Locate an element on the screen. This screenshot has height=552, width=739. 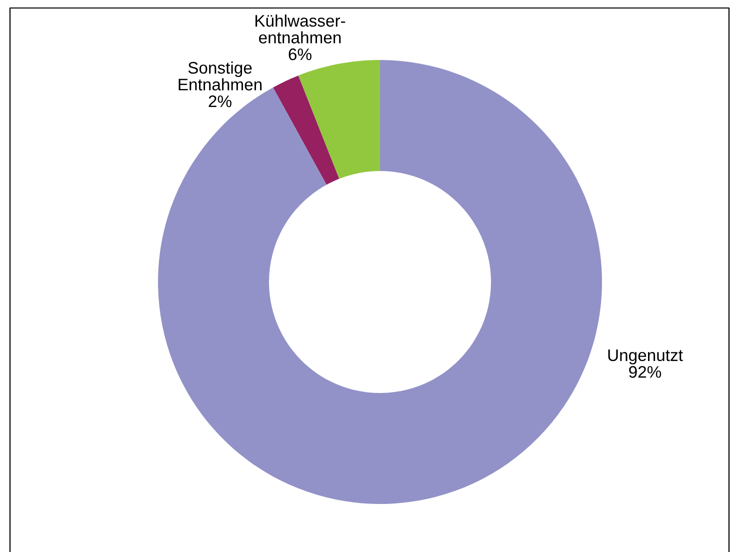
slice-label: Sonstige Entnahmen is located at coordinates (220, 75).